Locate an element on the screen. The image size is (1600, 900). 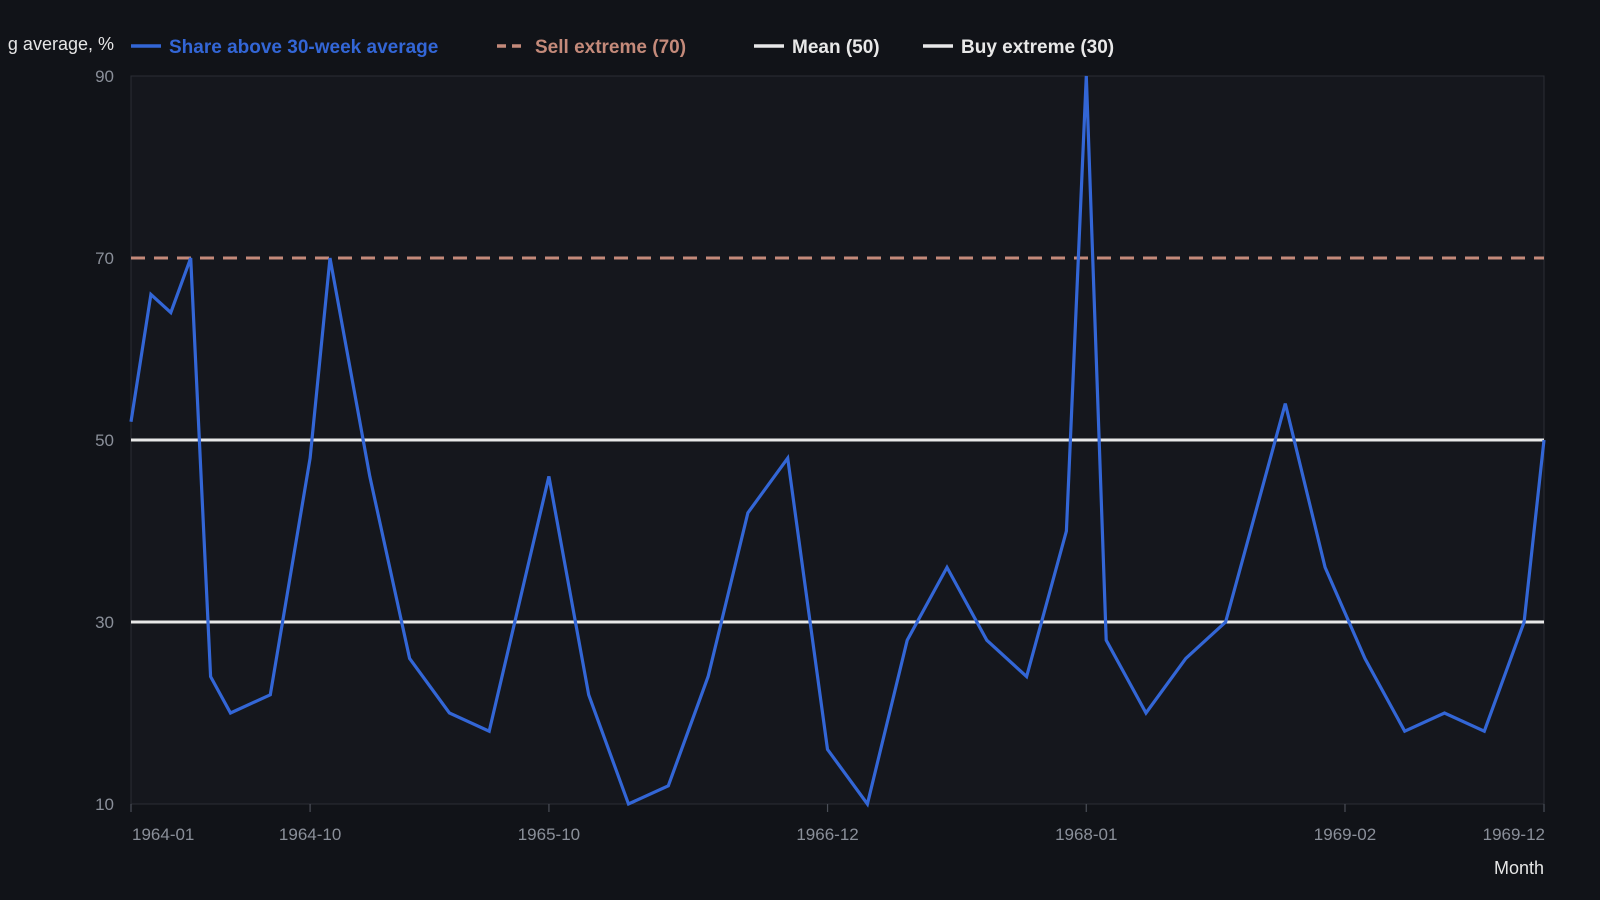
x-tick-label: 1964-01 is located at coordinates (163, 834).